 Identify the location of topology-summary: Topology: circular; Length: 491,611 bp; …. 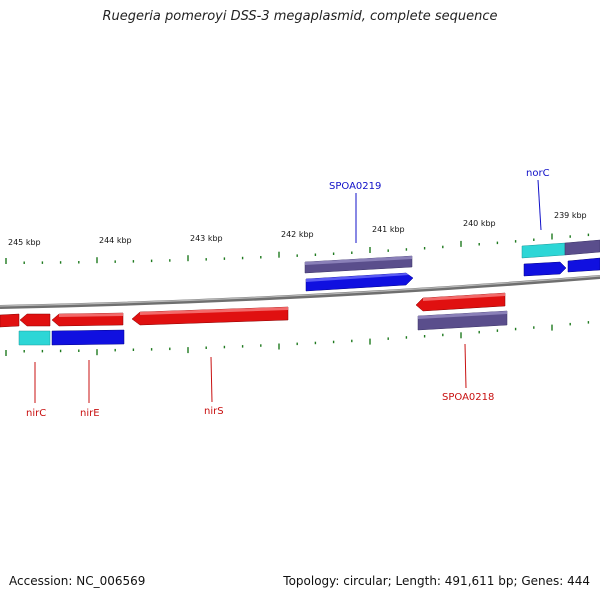
(436, 581).